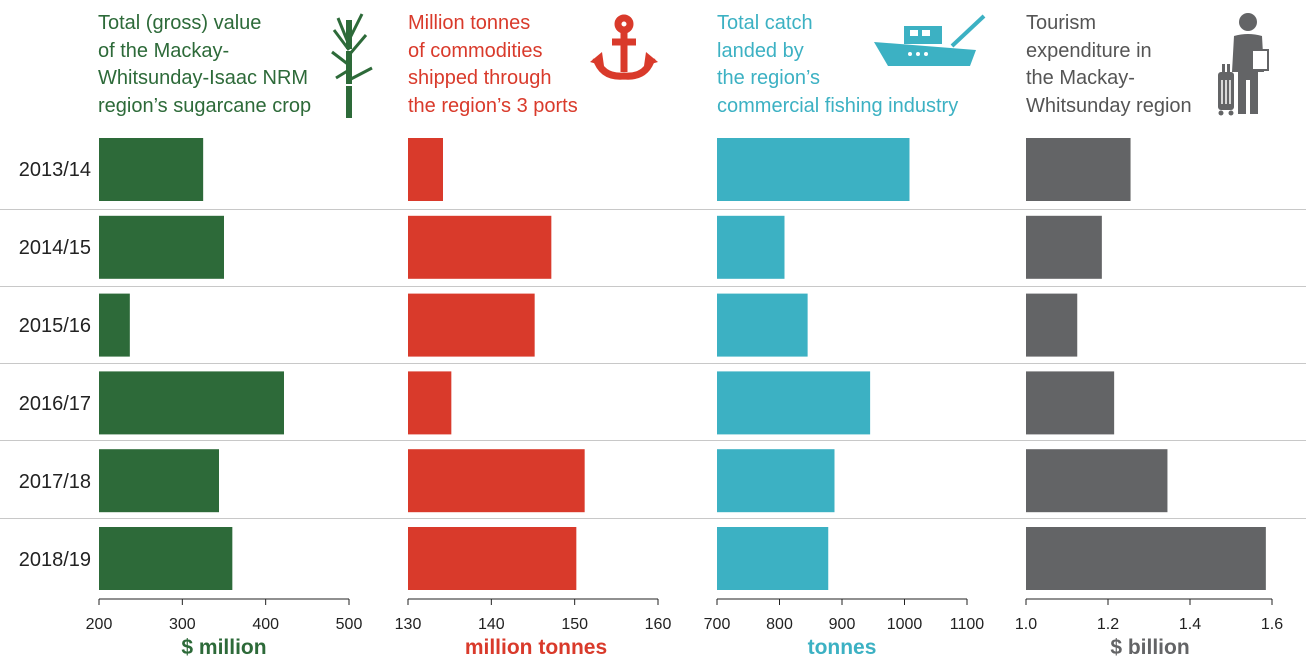  I want to click on tourism-tick-label: 1.0, so click(1026, 624).